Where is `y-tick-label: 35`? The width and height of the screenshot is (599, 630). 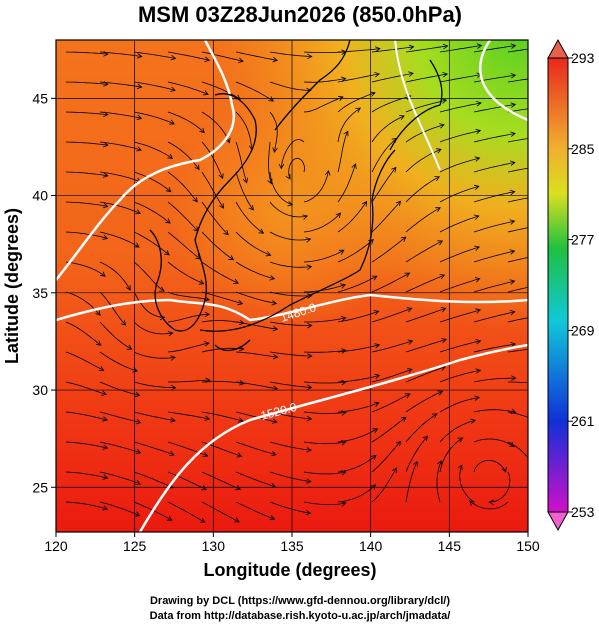
y-tick-label: 35 is located at coordinates (40, 293).